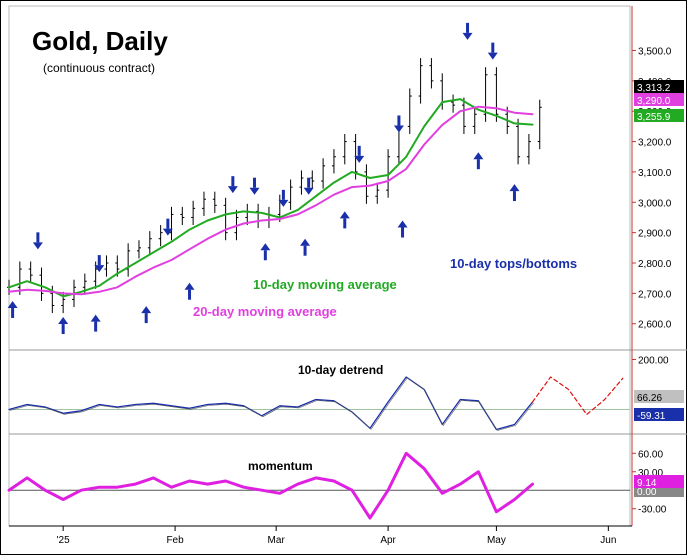  What do you see at coordinates (100, 41) in the screenshot?
I see `chart-title: Gold, Daily` at bounding box center [100, 41].